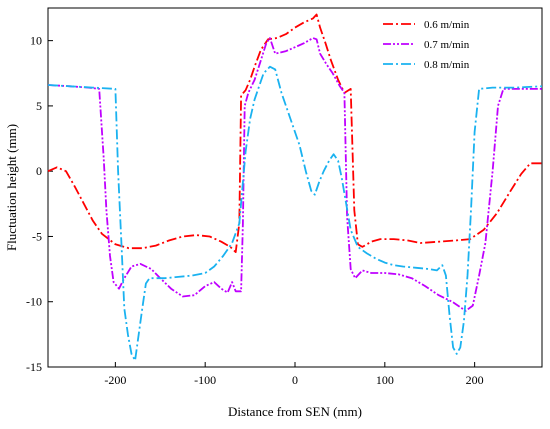 The height and width of the screenshot is (429, 550). I want to click on y-tick-label: 10, so click(36, 41).